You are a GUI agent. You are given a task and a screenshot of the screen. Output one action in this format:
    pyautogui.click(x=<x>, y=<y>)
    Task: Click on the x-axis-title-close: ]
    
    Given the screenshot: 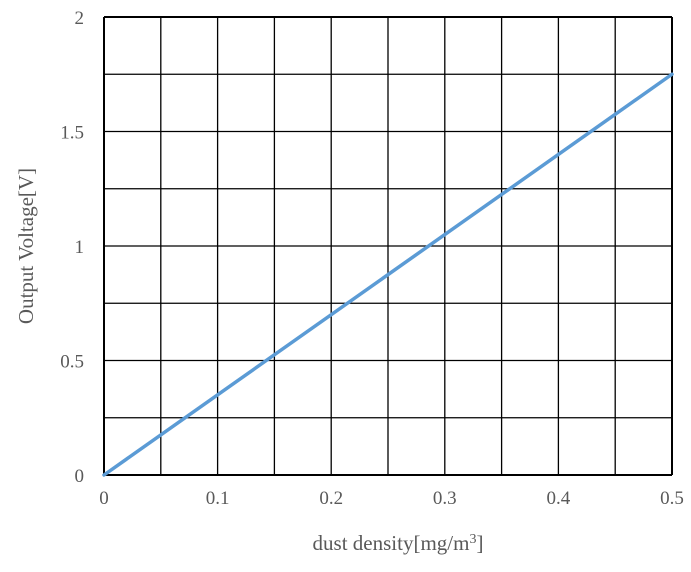 What is the action you would take?
    pyautogui.click(x=479, y=543)
    